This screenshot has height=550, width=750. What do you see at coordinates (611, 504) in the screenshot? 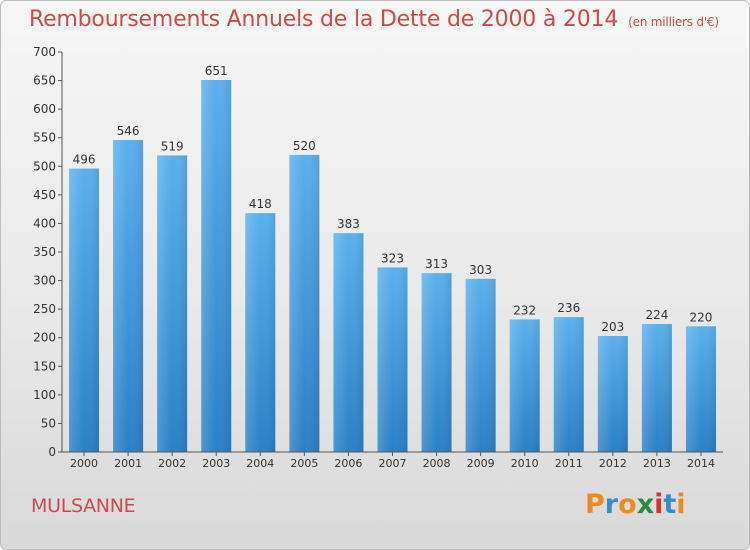
I see `logo-letter: r` at bounding box center [611, 504].